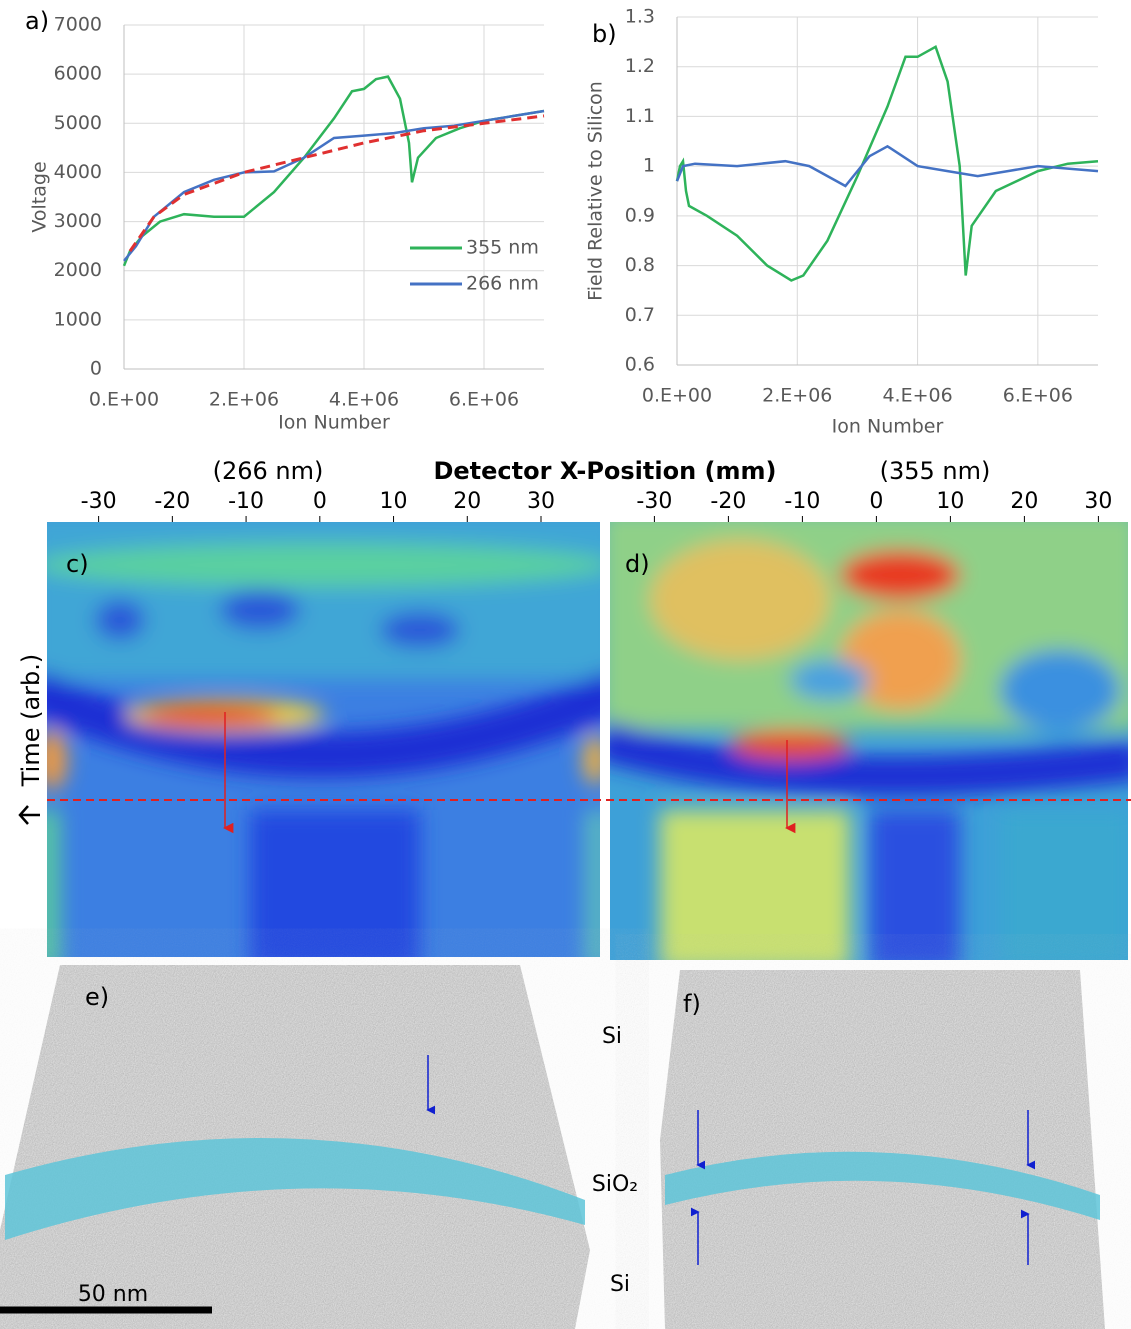  Describe the element at coordinates (640, 116) in the screenshot. I see `y-tick-label: 1.1` at that location.